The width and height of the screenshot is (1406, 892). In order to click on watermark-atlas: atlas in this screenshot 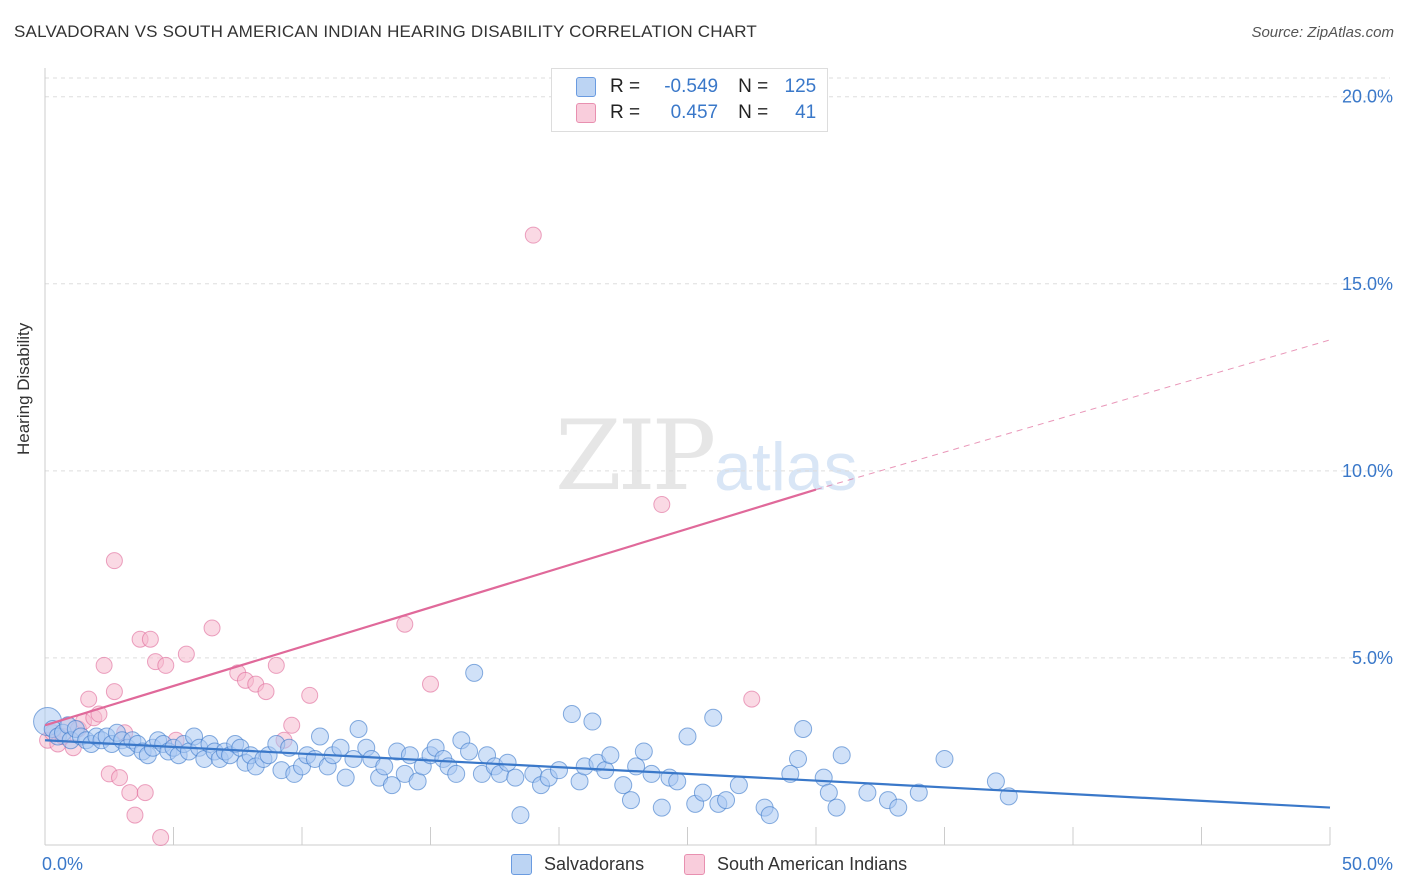, I will do `click(786, 467)`.